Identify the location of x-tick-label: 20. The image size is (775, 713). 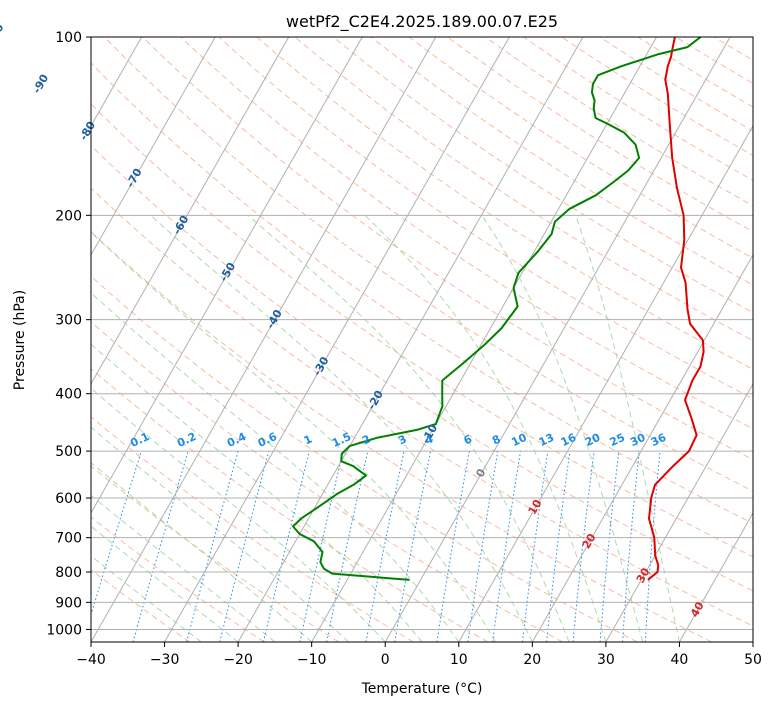
(532, 660).